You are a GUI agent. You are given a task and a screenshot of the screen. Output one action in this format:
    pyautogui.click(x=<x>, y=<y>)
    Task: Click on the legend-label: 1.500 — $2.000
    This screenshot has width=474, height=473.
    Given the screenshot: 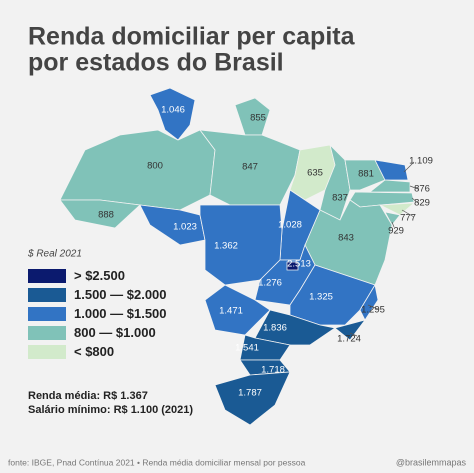 What is the action you would take?
    pyautogui.click(x=120, y=294)
    